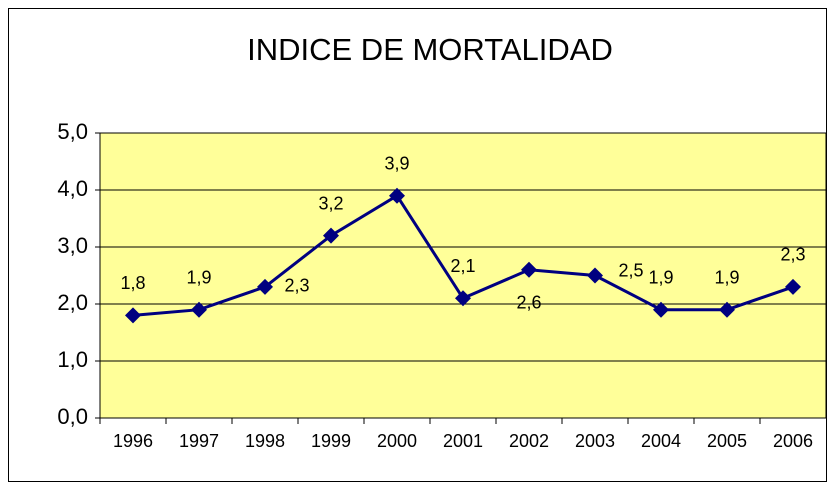 Image resolution: width=835 pixels, height=489 pixels. What do you see at coordinates (463, 441) in the screenshot?
I see `x-tick-label: 2001` at bounding box center [463, 441].